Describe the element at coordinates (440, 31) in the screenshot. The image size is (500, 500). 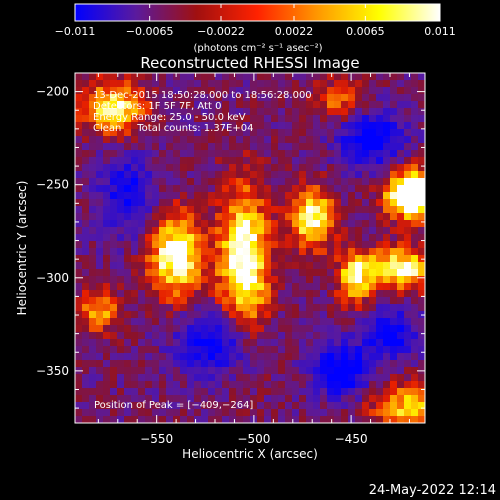
I see `colorbar-tick-label: 0.011` at that location.